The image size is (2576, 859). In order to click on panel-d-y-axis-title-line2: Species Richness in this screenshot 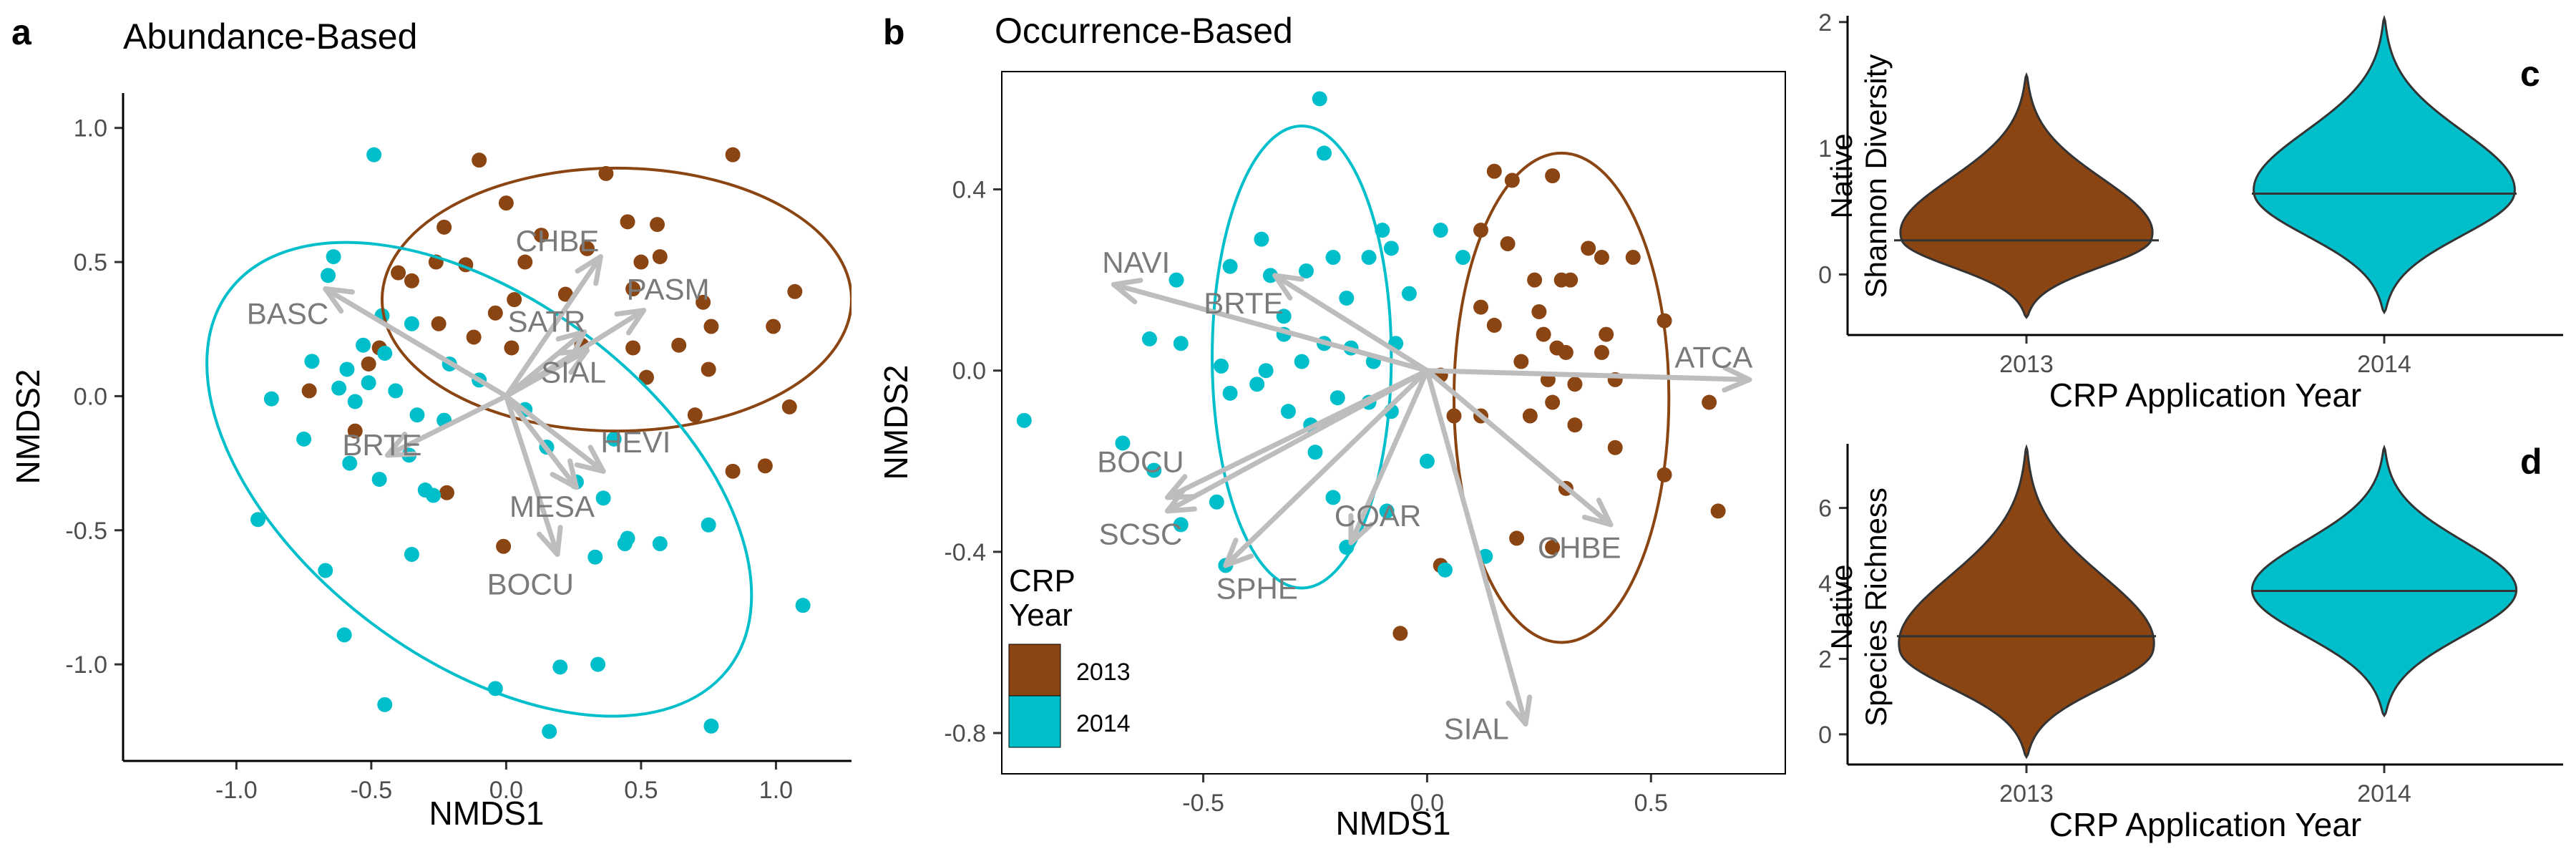, I will do `click(1876, 607)`.